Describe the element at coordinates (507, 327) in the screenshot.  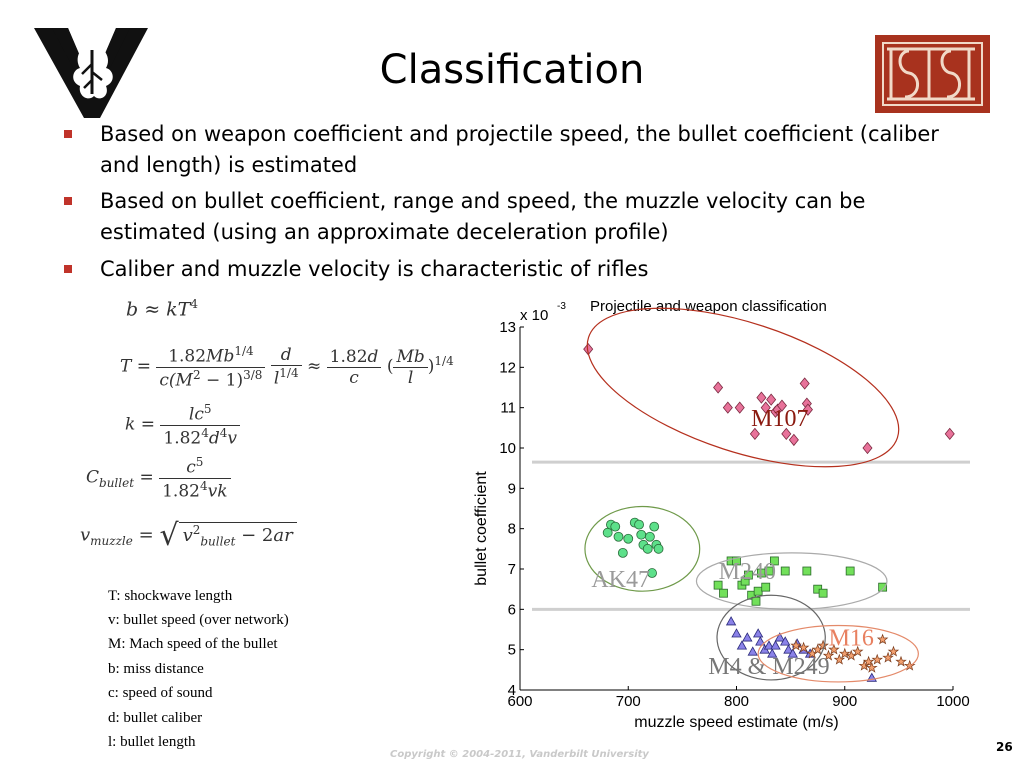
I see `y-tick-label: 13` at that location.